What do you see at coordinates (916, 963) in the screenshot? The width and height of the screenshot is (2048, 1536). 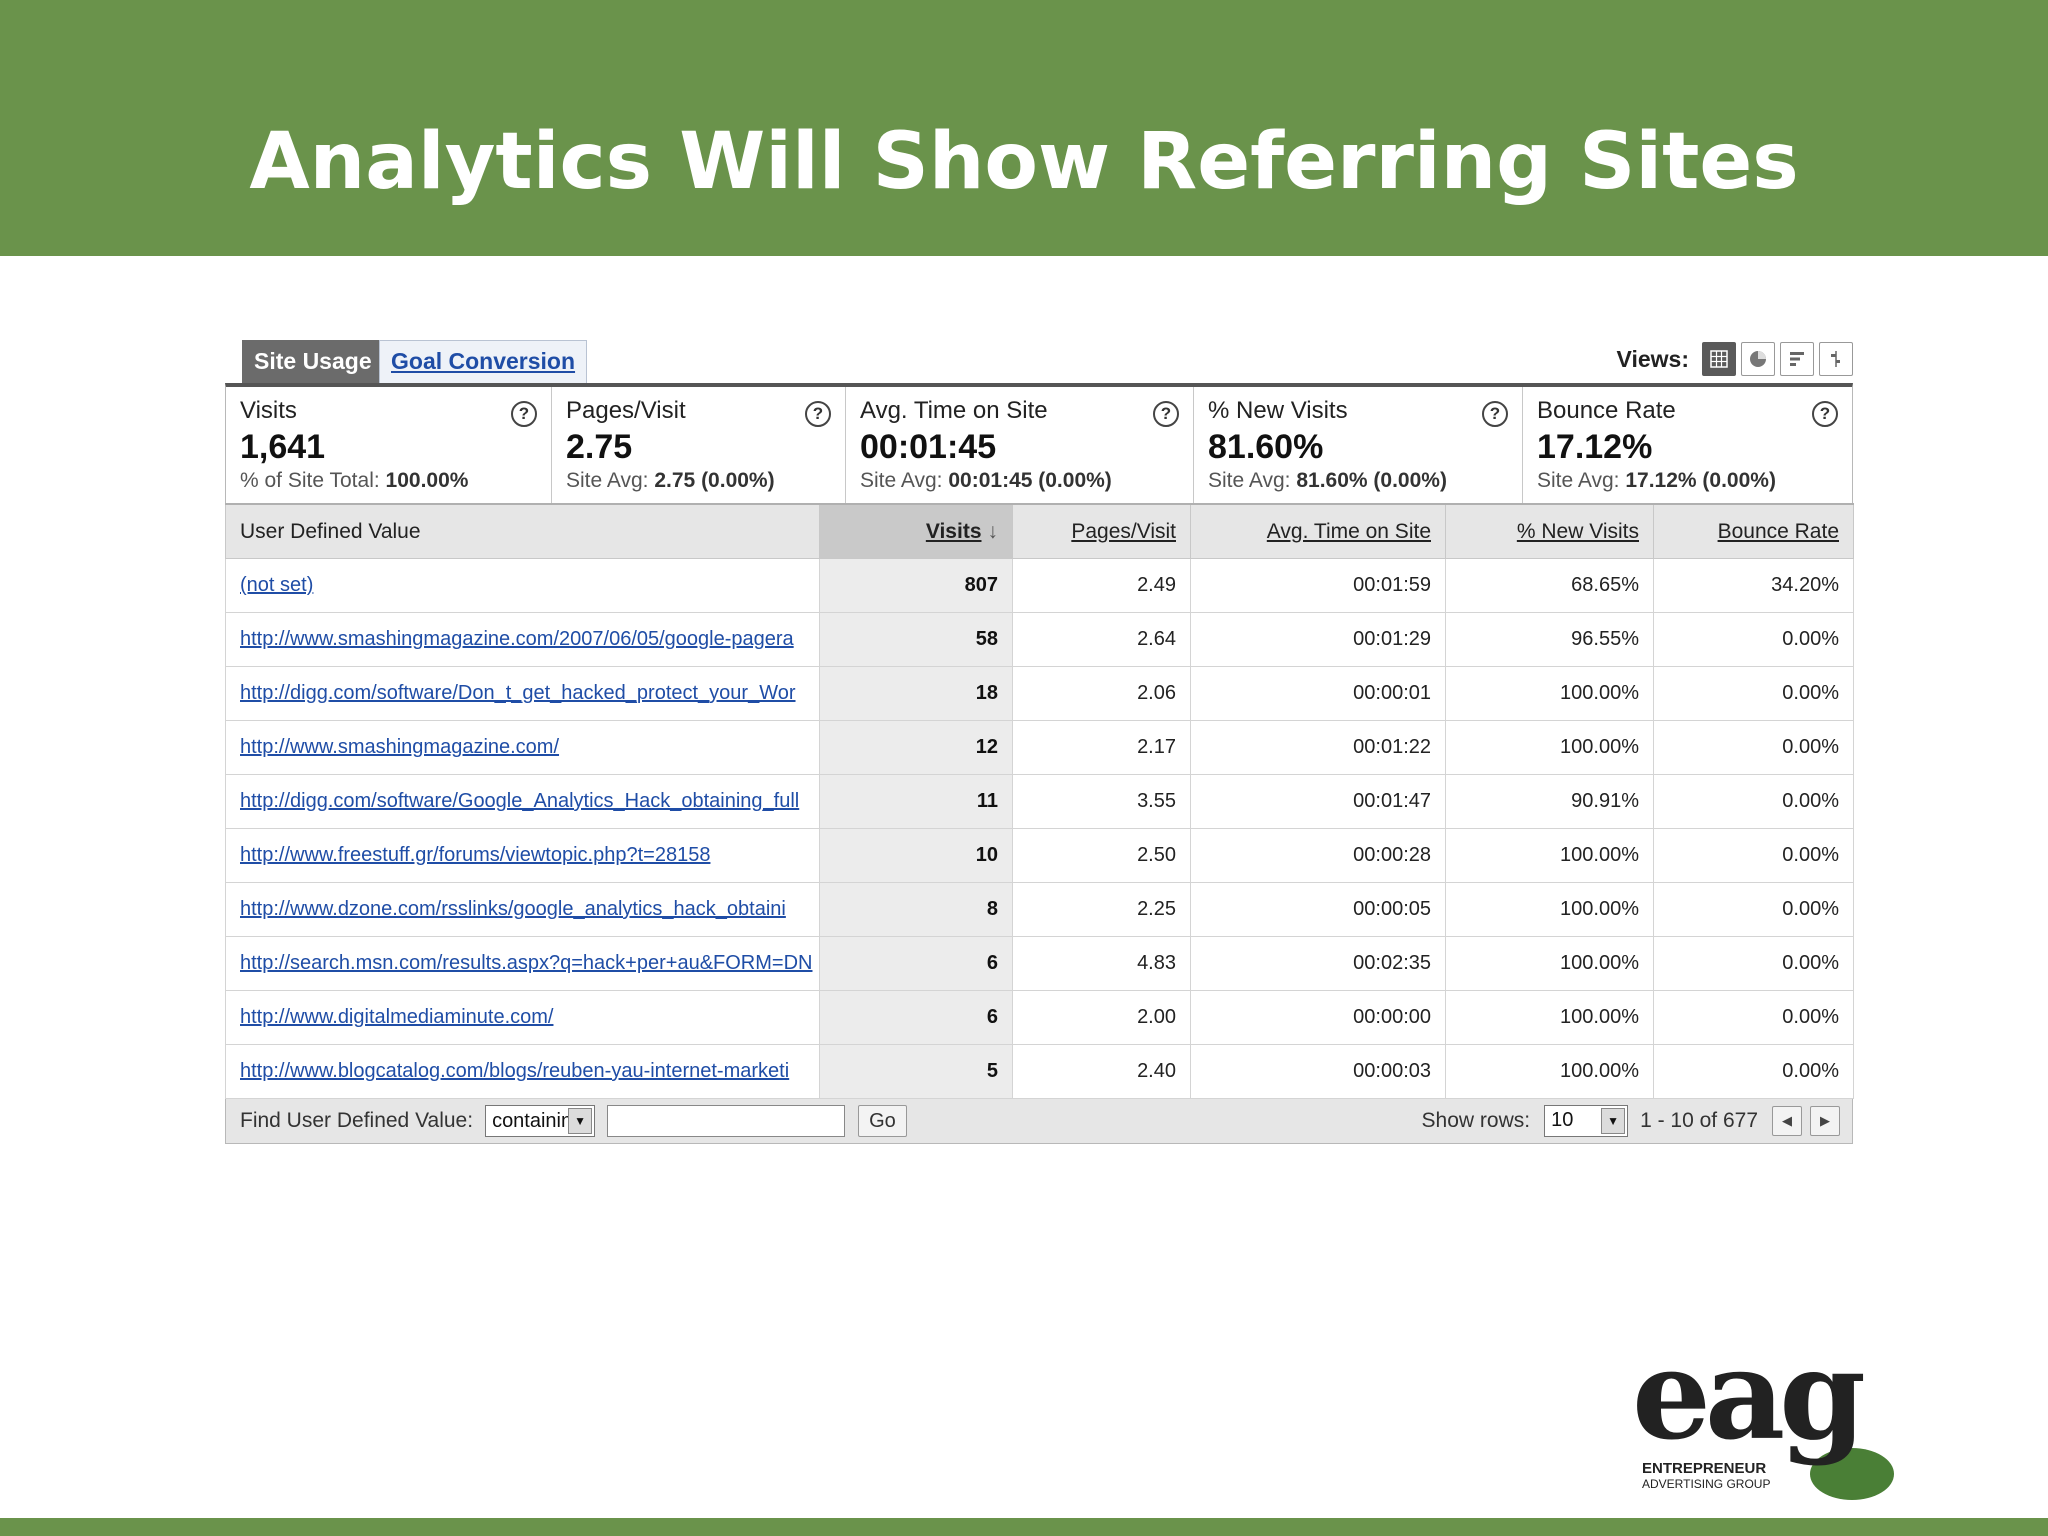 I see `table-cell: 6` at bounding box center [916, 963].